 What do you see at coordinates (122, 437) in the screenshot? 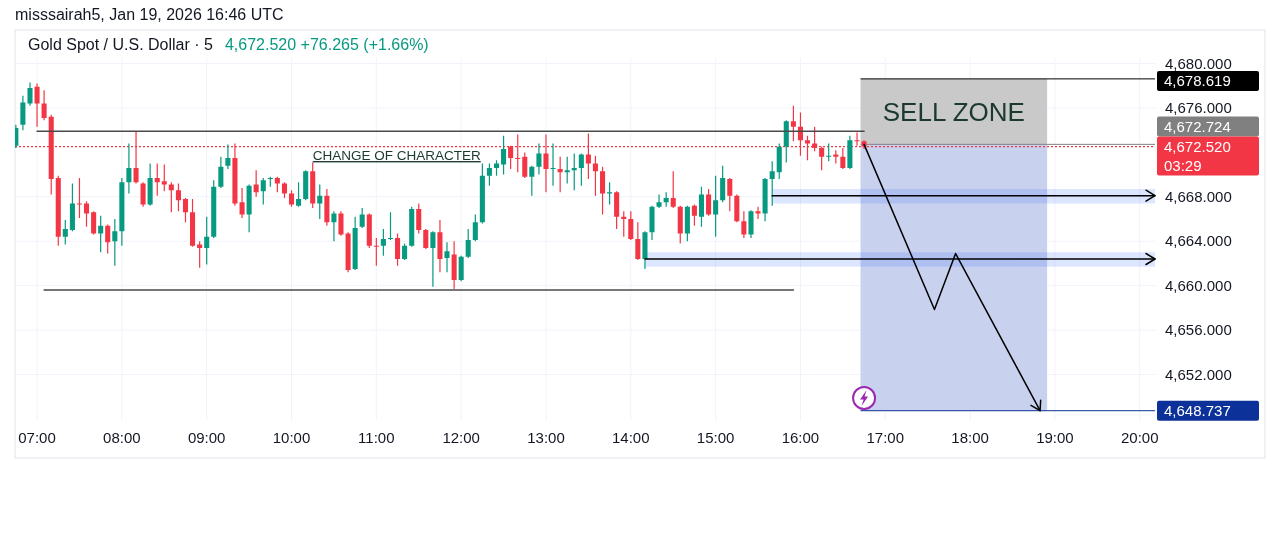
I see `x-tick-label: 08:00` at bounding box center [122, 437].